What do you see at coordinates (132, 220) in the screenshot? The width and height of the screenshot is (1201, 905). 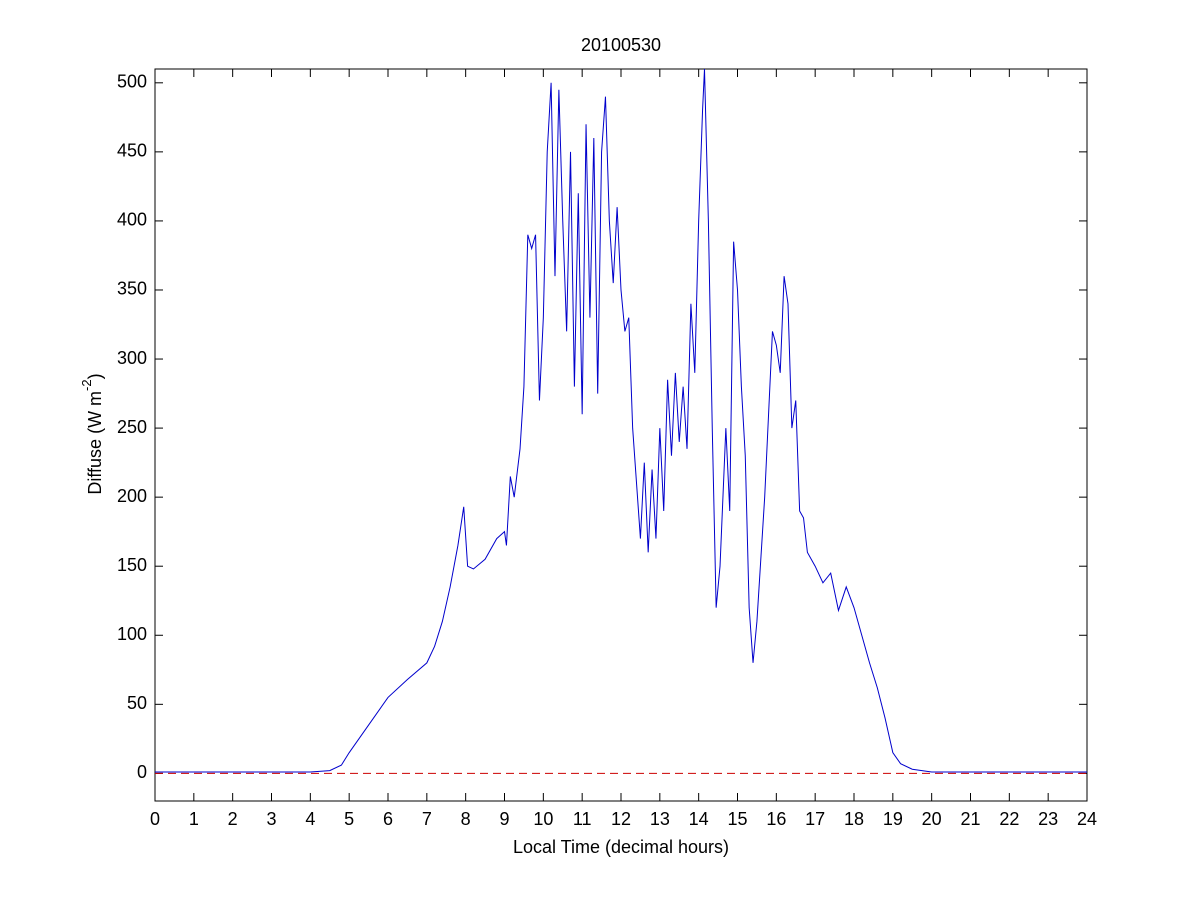 I see `y-tick-label: 400` at bounding box center [132, 220].